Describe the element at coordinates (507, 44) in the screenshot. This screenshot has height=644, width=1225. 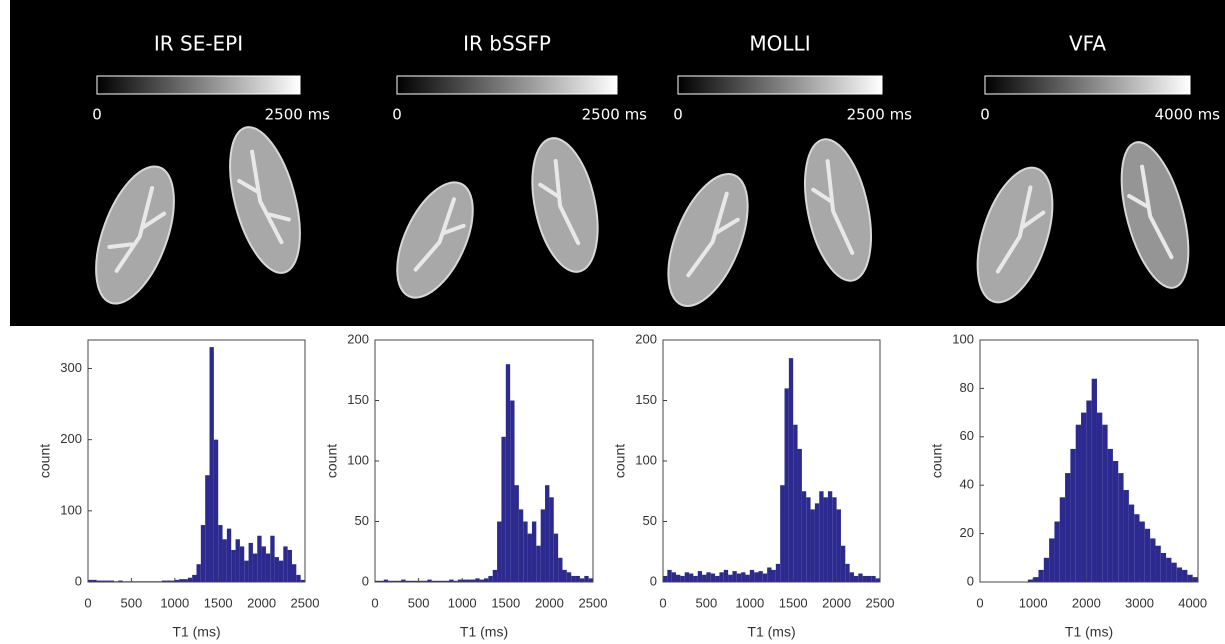
I see `panel-title: IR bSSFP` at that location.